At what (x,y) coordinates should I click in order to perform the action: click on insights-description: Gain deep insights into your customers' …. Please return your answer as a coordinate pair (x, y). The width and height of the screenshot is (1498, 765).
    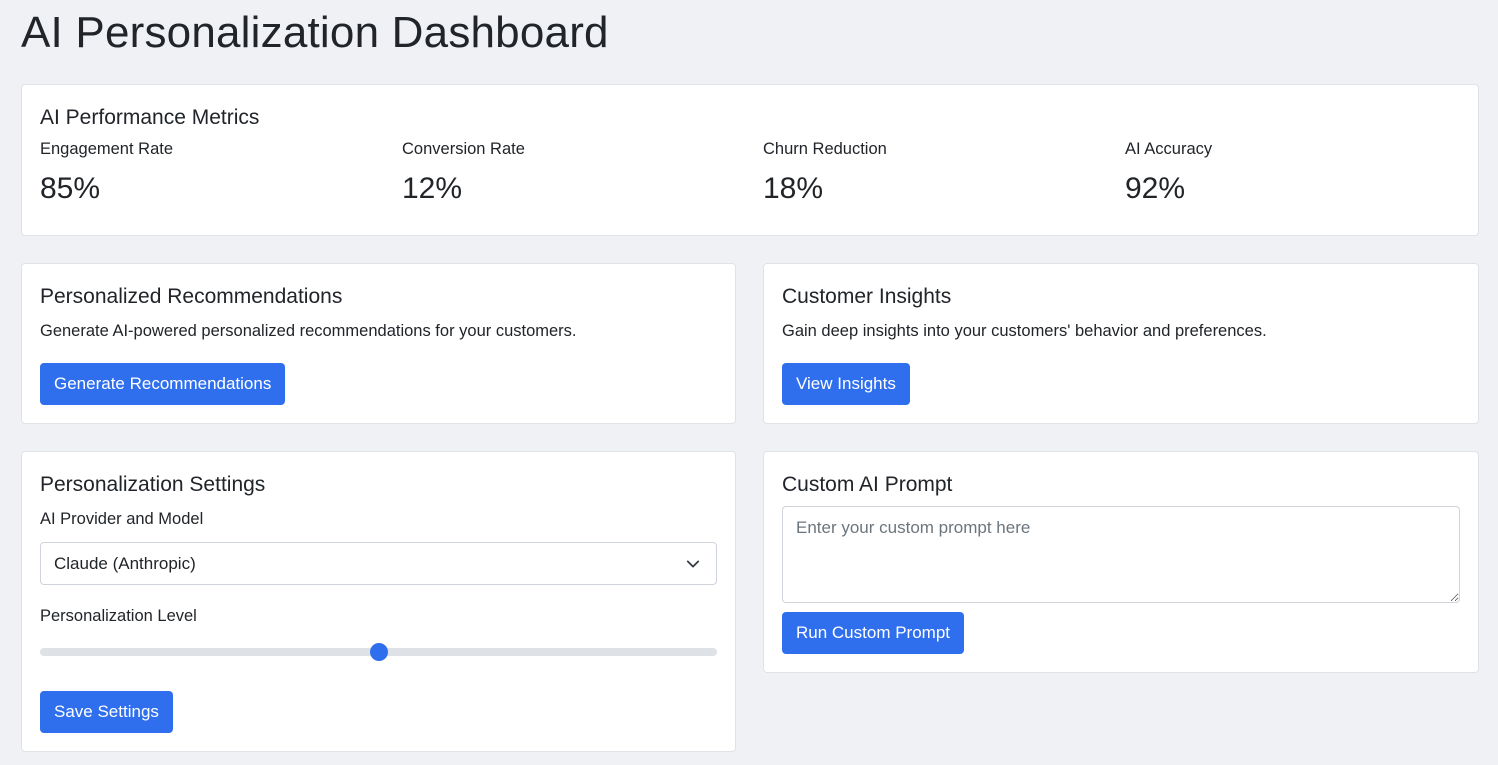
    Looking at the image, I should click on (1024, 331).